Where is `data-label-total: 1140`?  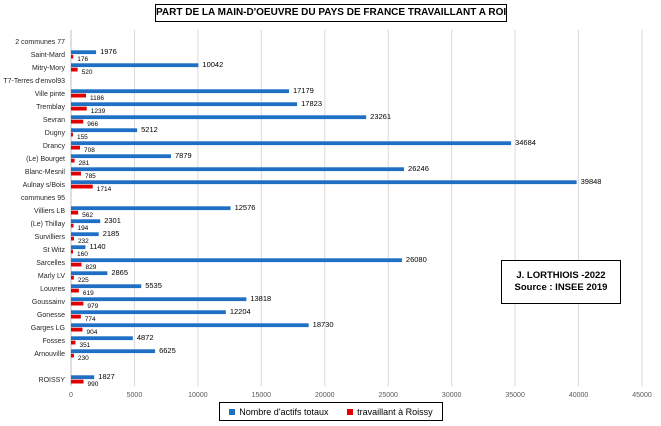
data-label-total: 1140 is located at coordinates (97, 246).